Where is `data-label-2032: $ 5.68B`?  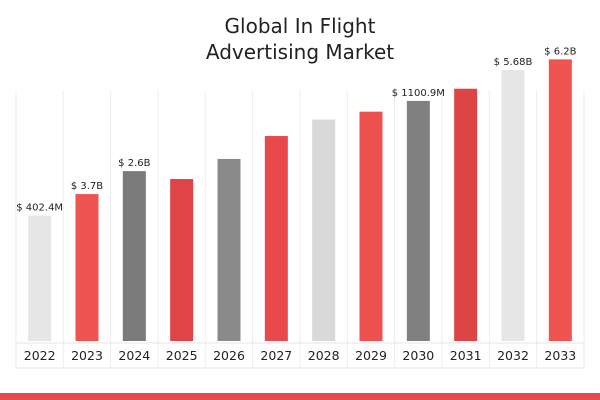
data-label-2032: $ 5.68B is located at coordinates (513, 62).